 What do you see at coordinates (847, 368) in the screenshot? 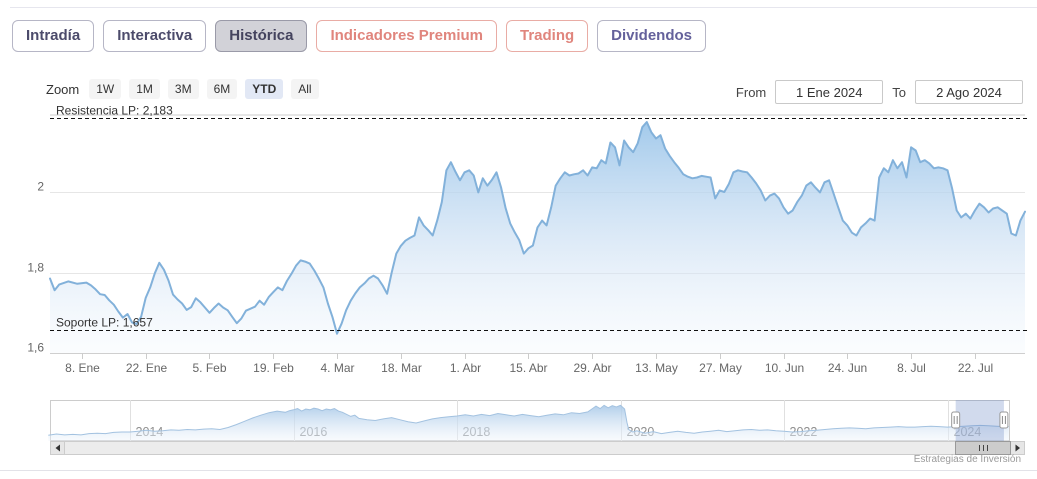
I see `x-axis-label: 24. Jun` at bounding box center [847, 368].